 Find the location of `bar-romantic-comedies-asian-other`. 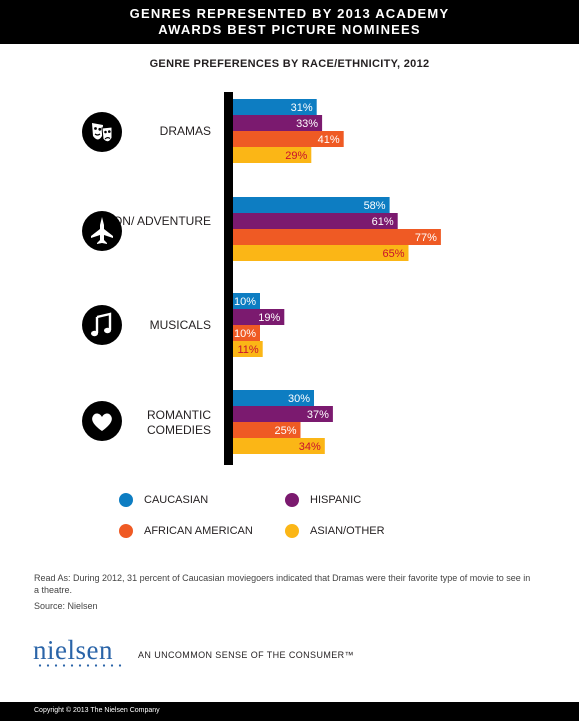

bar-romantic-comedies-asian-other is located at coordinates (279, 446).